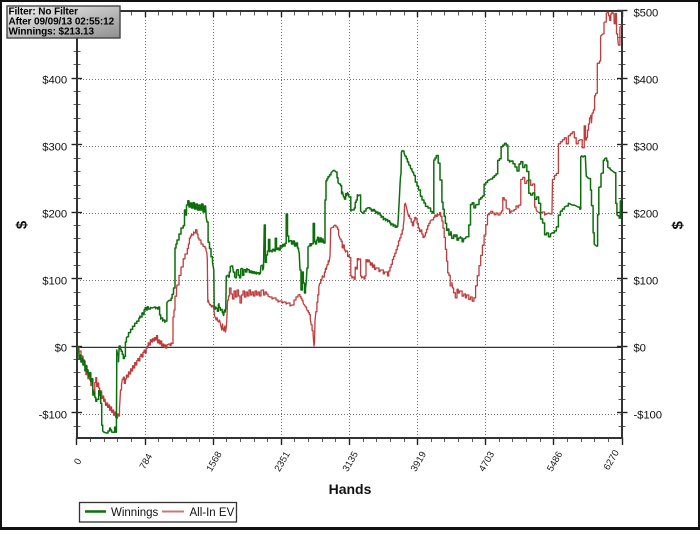 Image resolution: width=700 pixels, height=535 pixels. I want to click on svg-text: Hands, so click(350, 489).